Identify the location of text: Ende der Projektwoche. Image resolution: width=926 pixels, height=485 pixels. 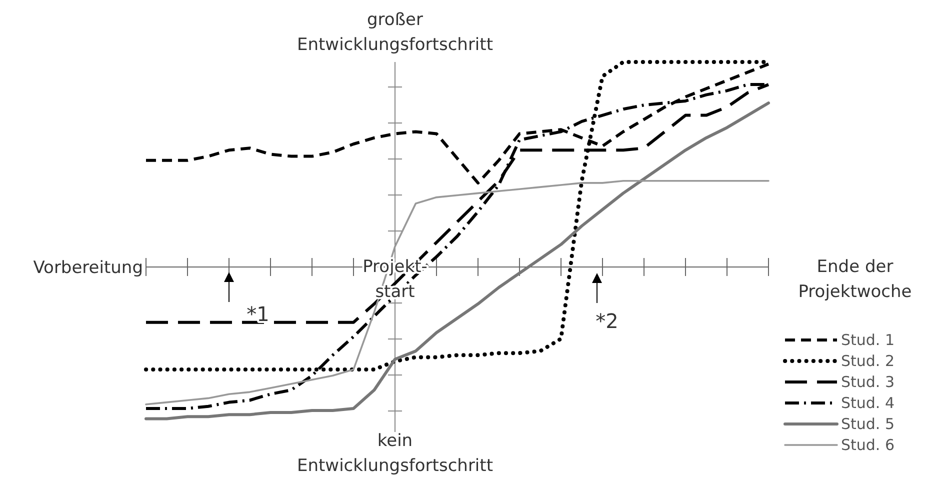
(855, 279).